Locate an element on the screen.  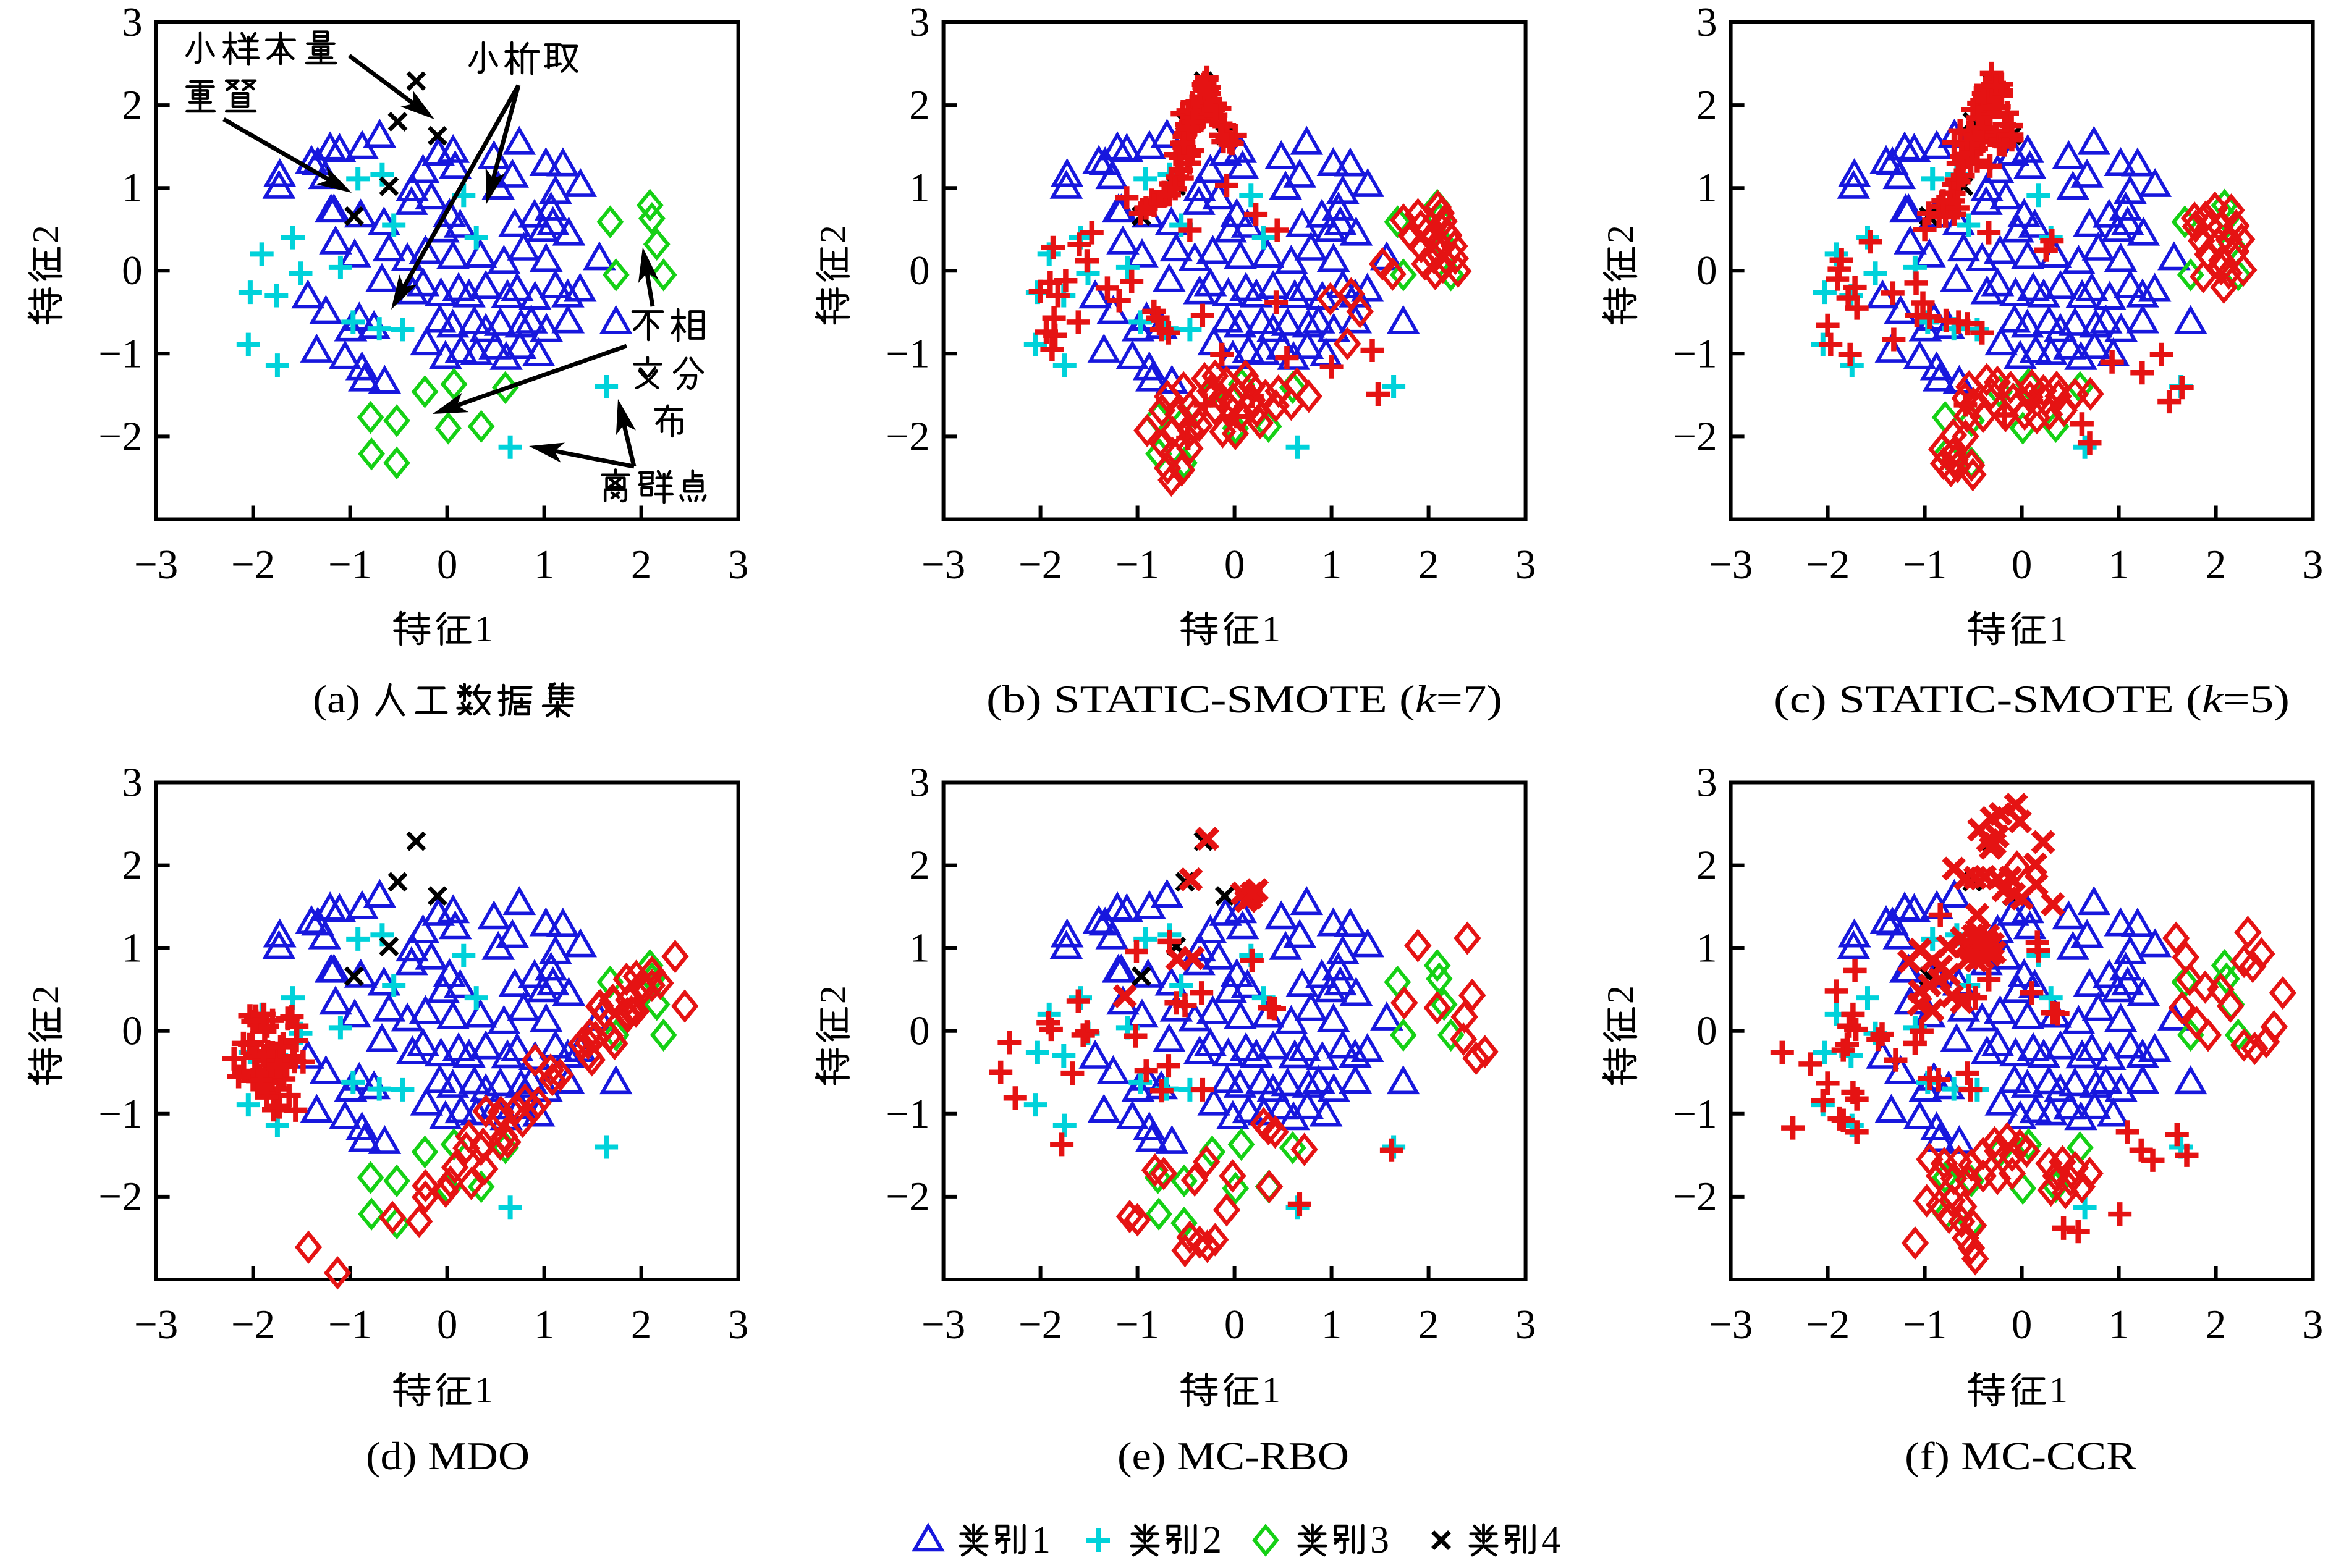
svg-text: (b) STATIC-SMOTE (k=7) is located at coordinates (1244, 699).